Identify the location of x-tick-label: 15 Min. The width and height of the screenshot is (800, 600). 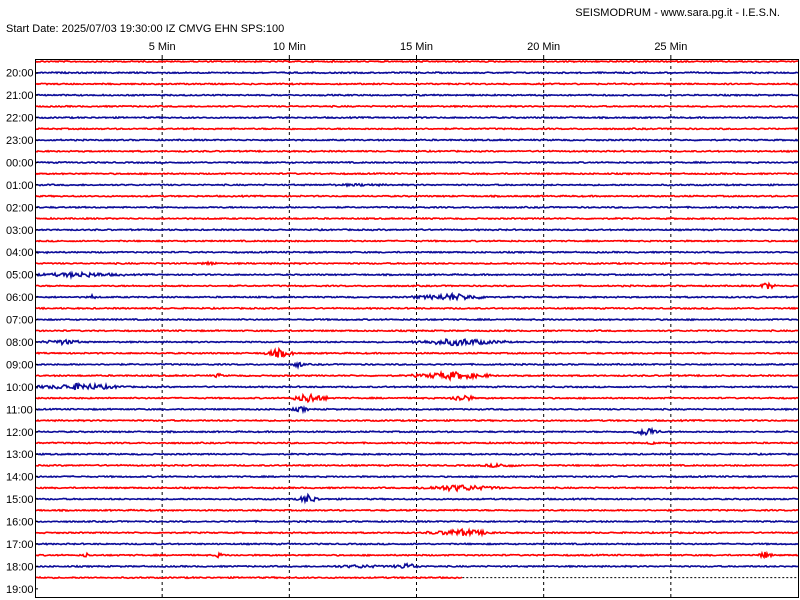
(416, 47).